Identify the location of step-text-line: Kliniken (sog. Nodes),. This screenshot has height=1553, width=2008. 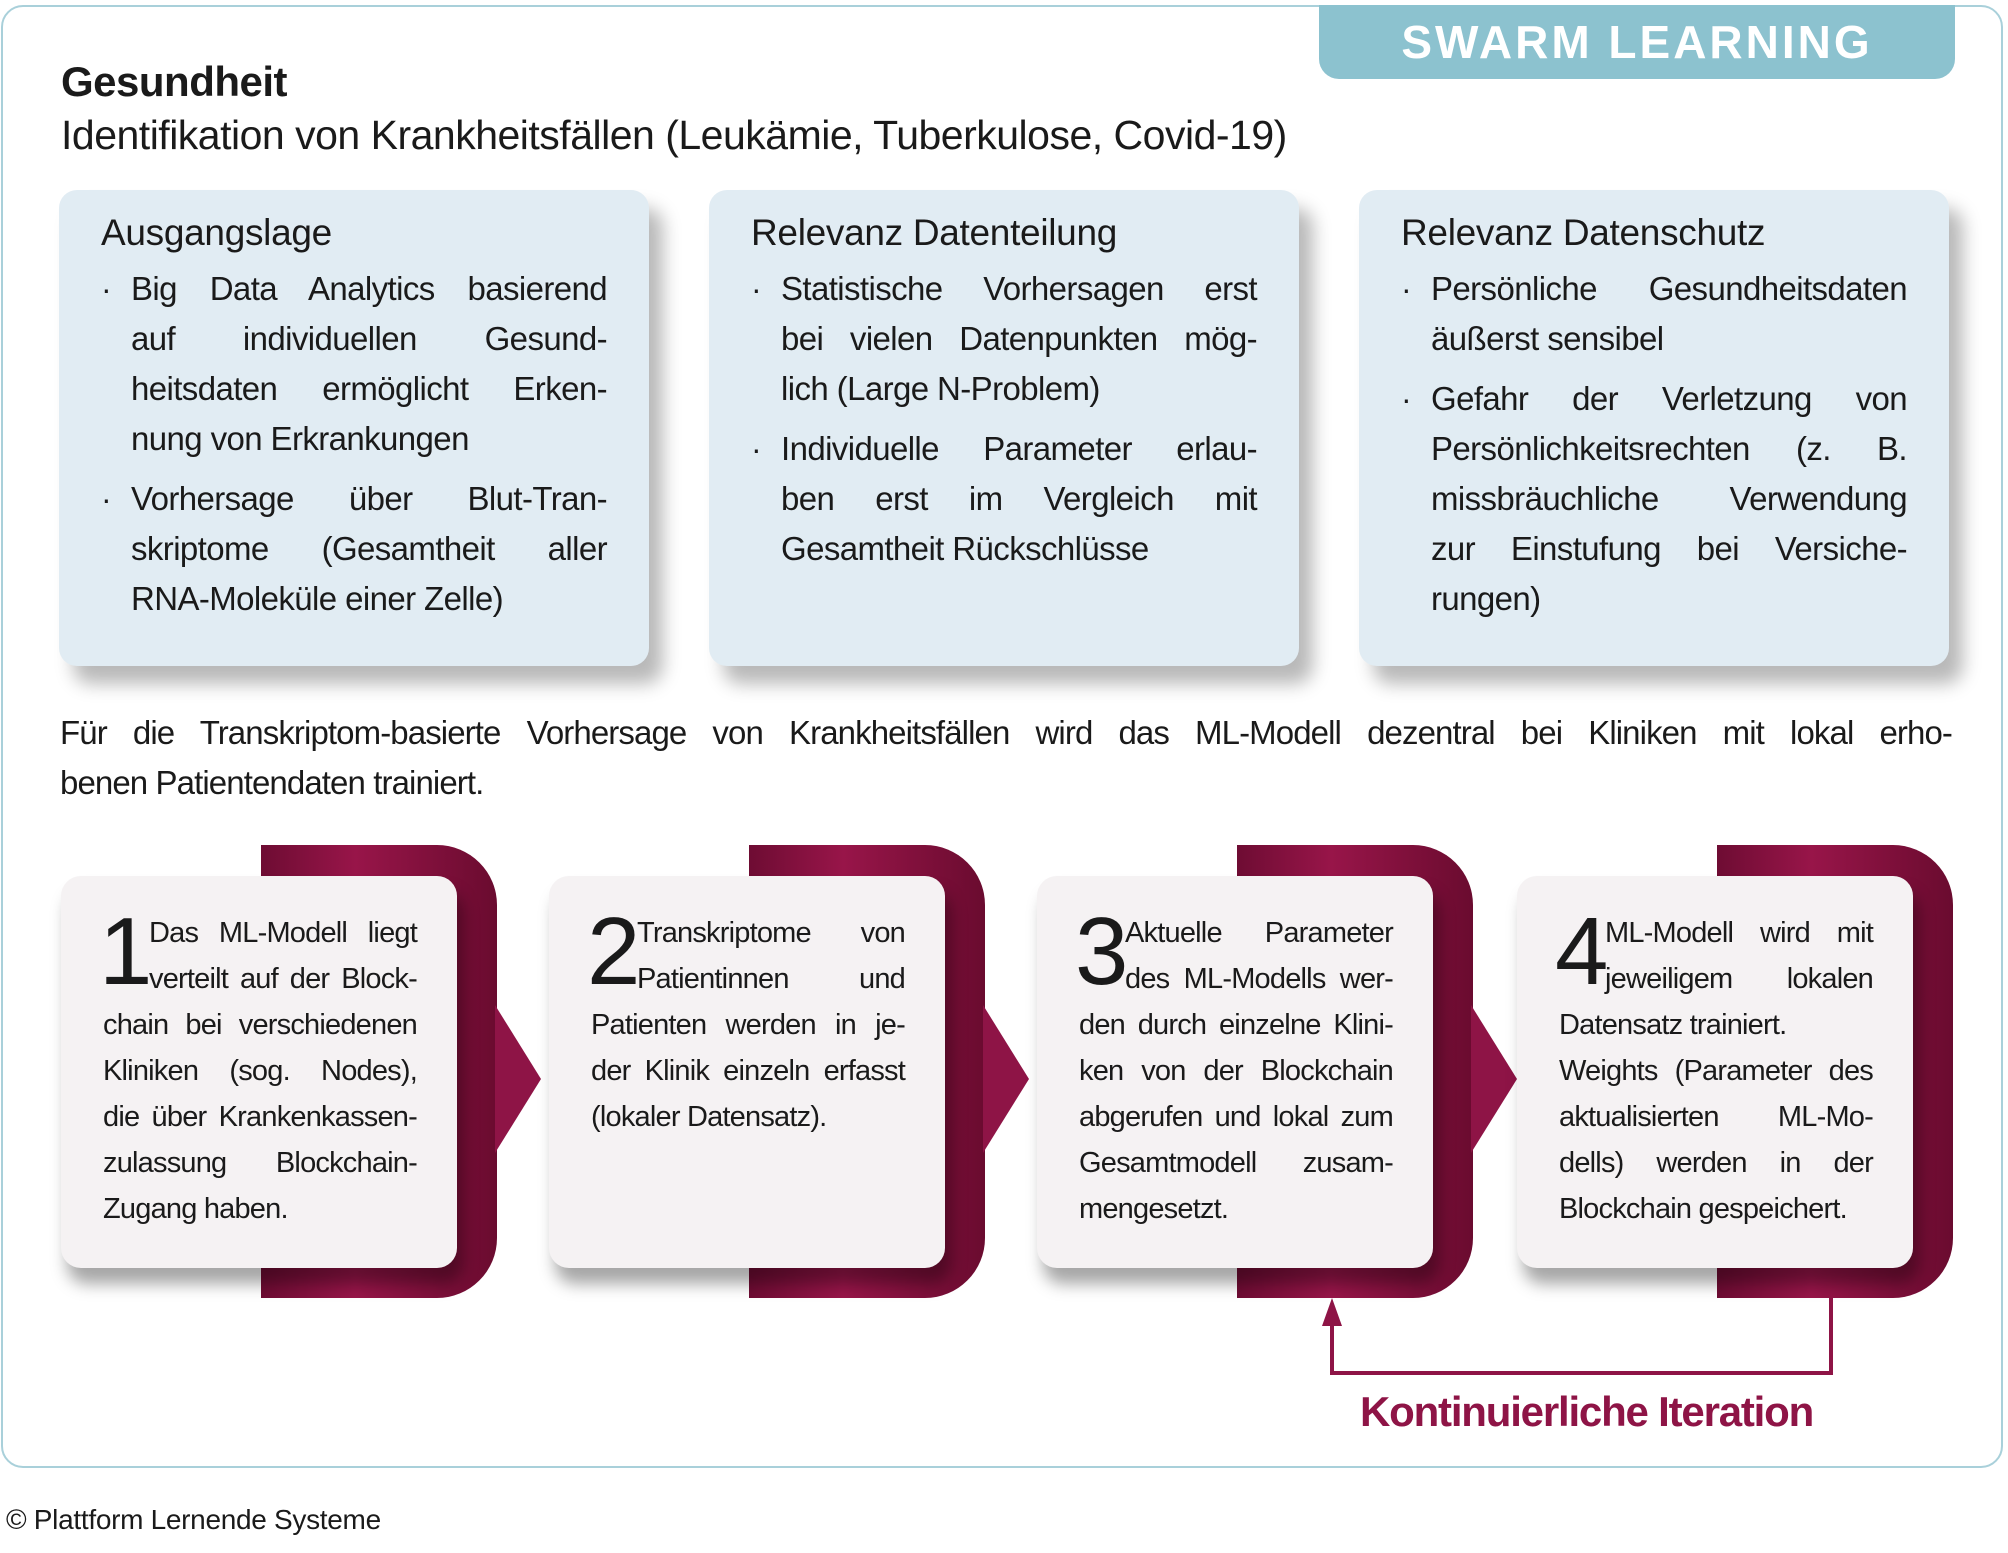
(260, 1071).